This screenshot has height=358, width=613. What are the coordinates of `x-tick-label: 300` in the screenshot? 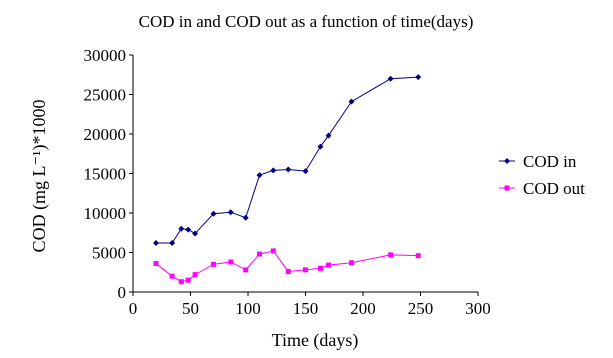 It's located at (478, 308).